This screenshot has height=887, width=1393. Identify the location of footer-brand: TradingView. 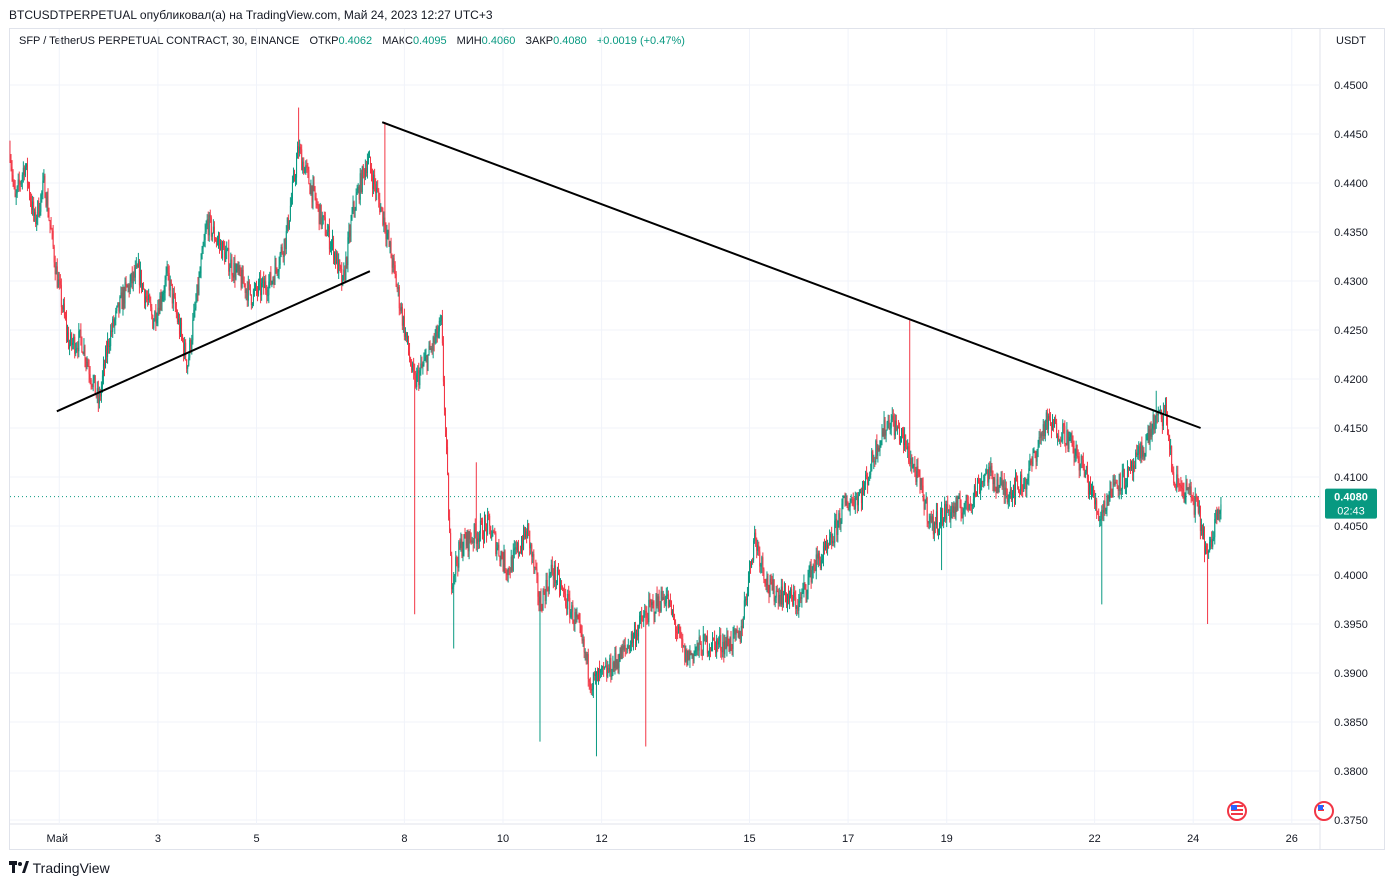
(59, 870).